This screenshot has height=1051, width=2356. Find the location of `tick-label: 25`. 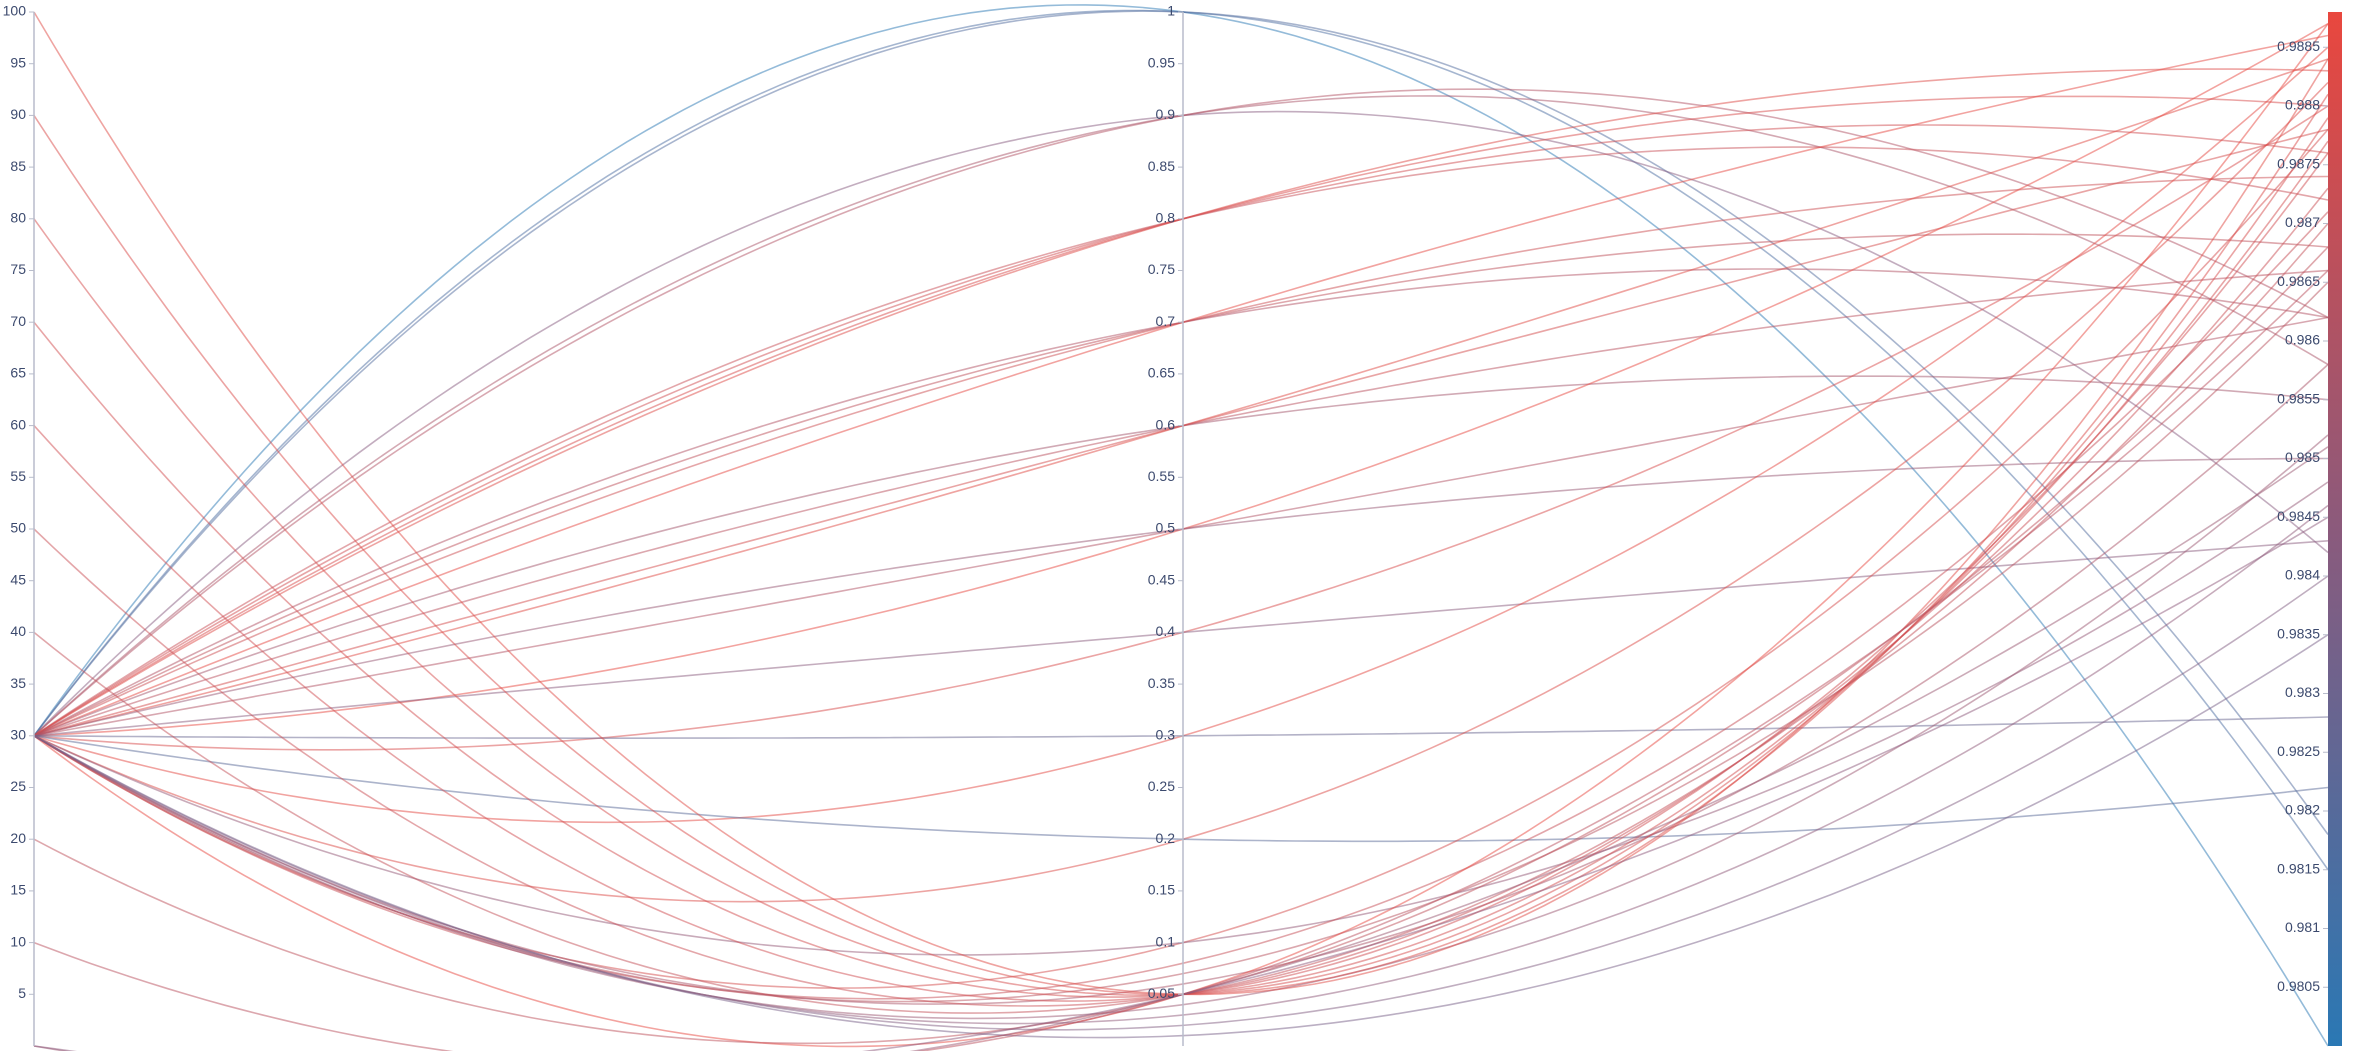

tick-label: 25 is located at coordinates (18, 786).